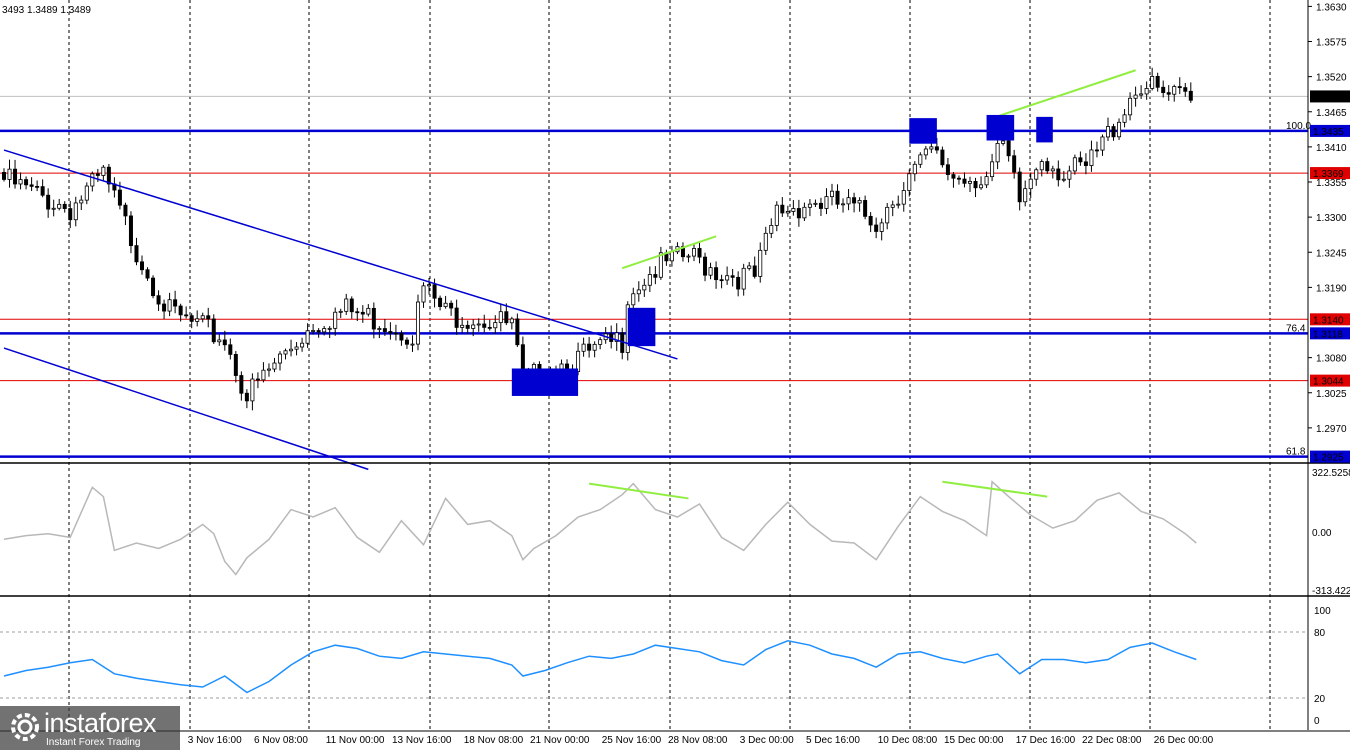  What do you see at coordinates (1296, 452) in the screenshot?
I see `fib-label-5: 61.8` at bounding box center [1296, 452].